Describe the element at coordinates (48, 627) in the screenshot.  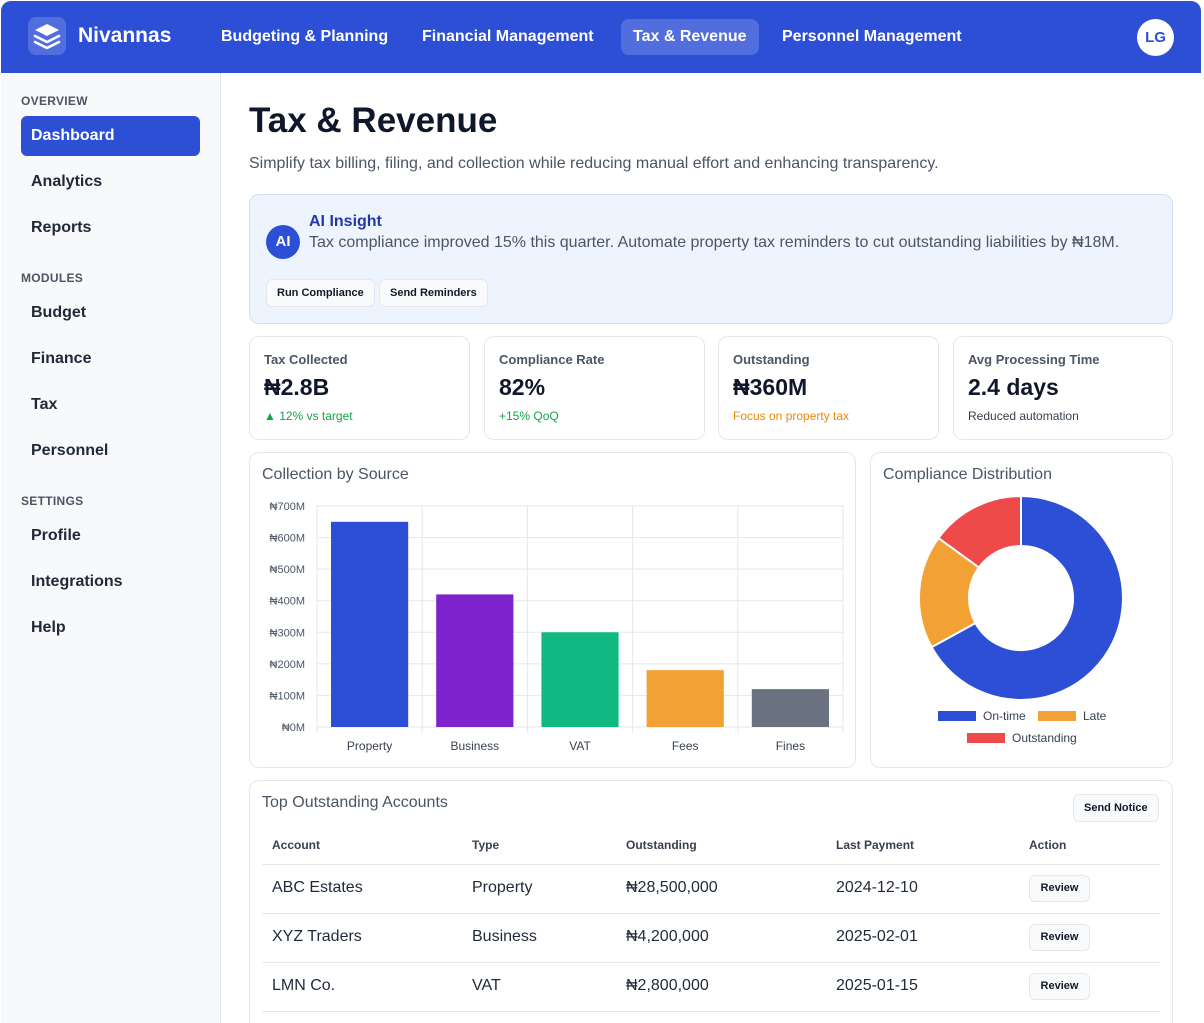
I see `sidebar-item-help: Help` at that location.